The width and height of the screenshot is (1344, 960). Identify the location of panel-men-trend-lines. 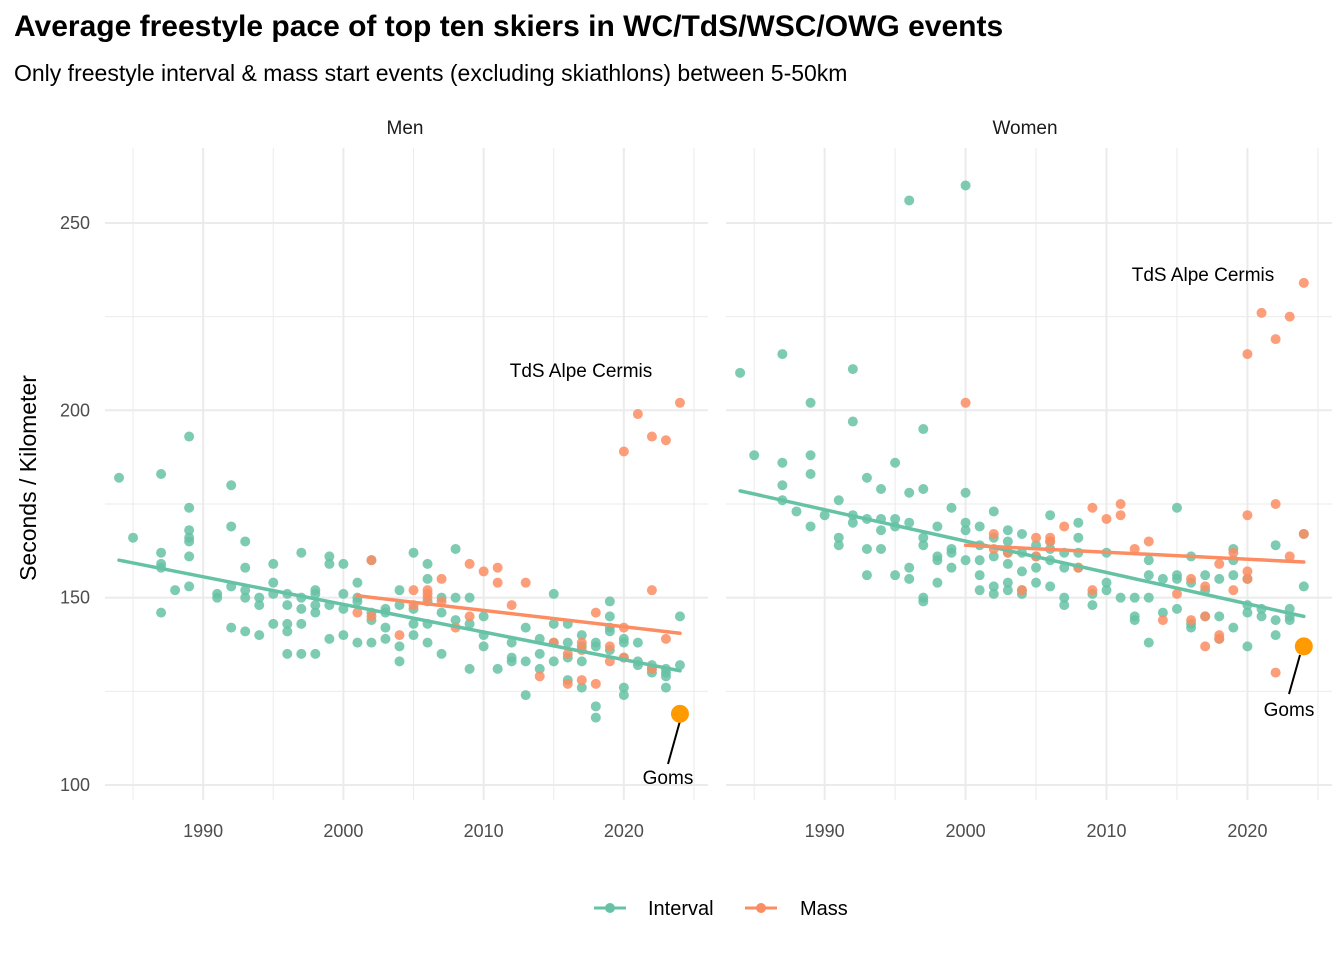
(399, 615).